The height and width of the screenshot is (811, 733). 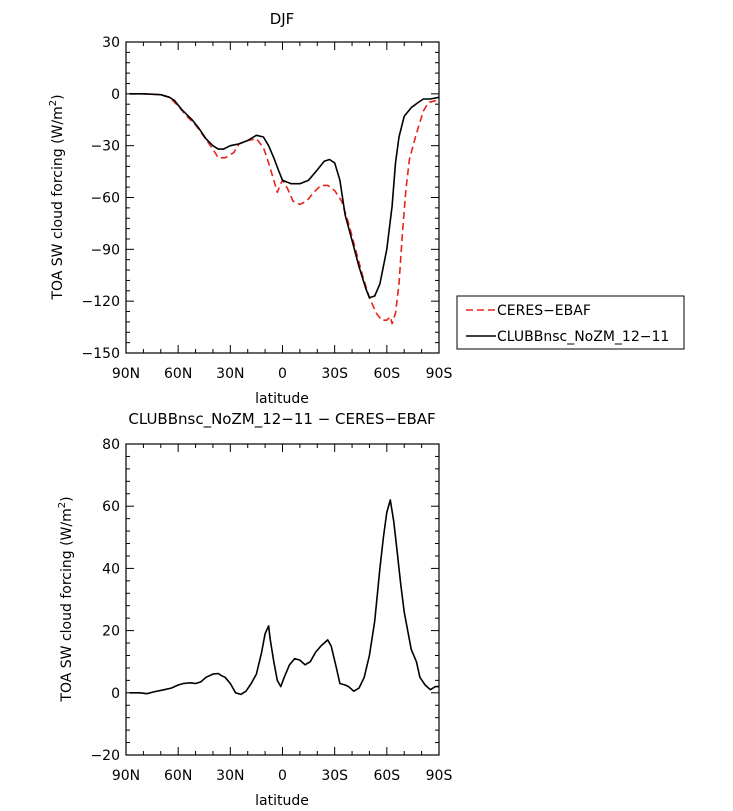 I want to click on bottom-chart-title: CLUBBnsc_NoZM_12−11 − CERES−EBAF, so click(x=281, y=419).